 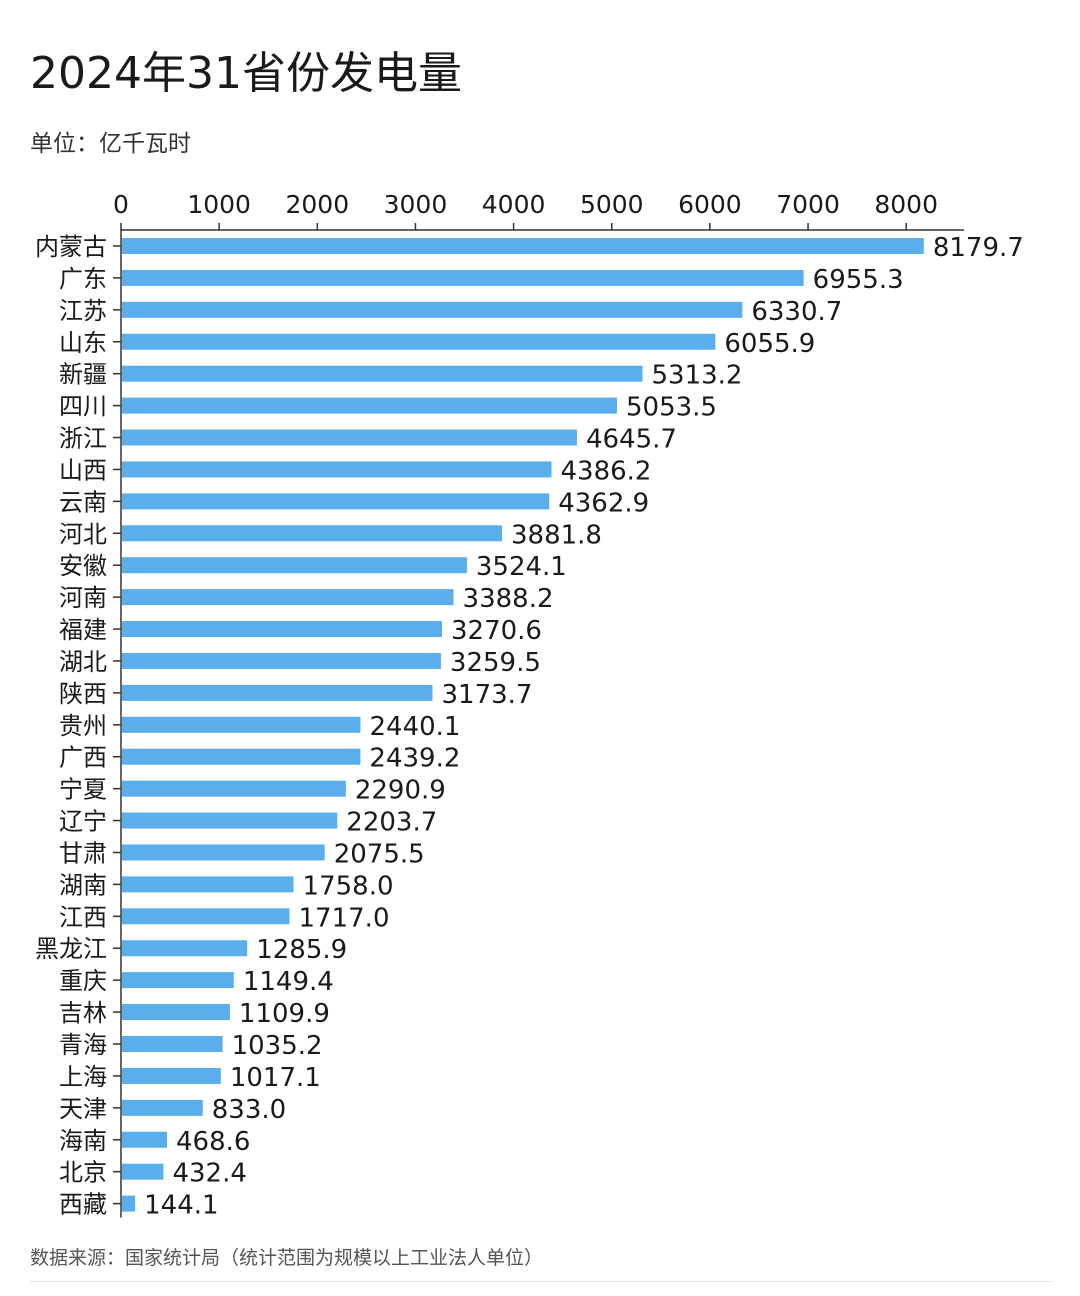 What do you see at coordinates (83, 790) in the screenshot?
I see `category-label: 宁夏` at bounding box center [83, 790].